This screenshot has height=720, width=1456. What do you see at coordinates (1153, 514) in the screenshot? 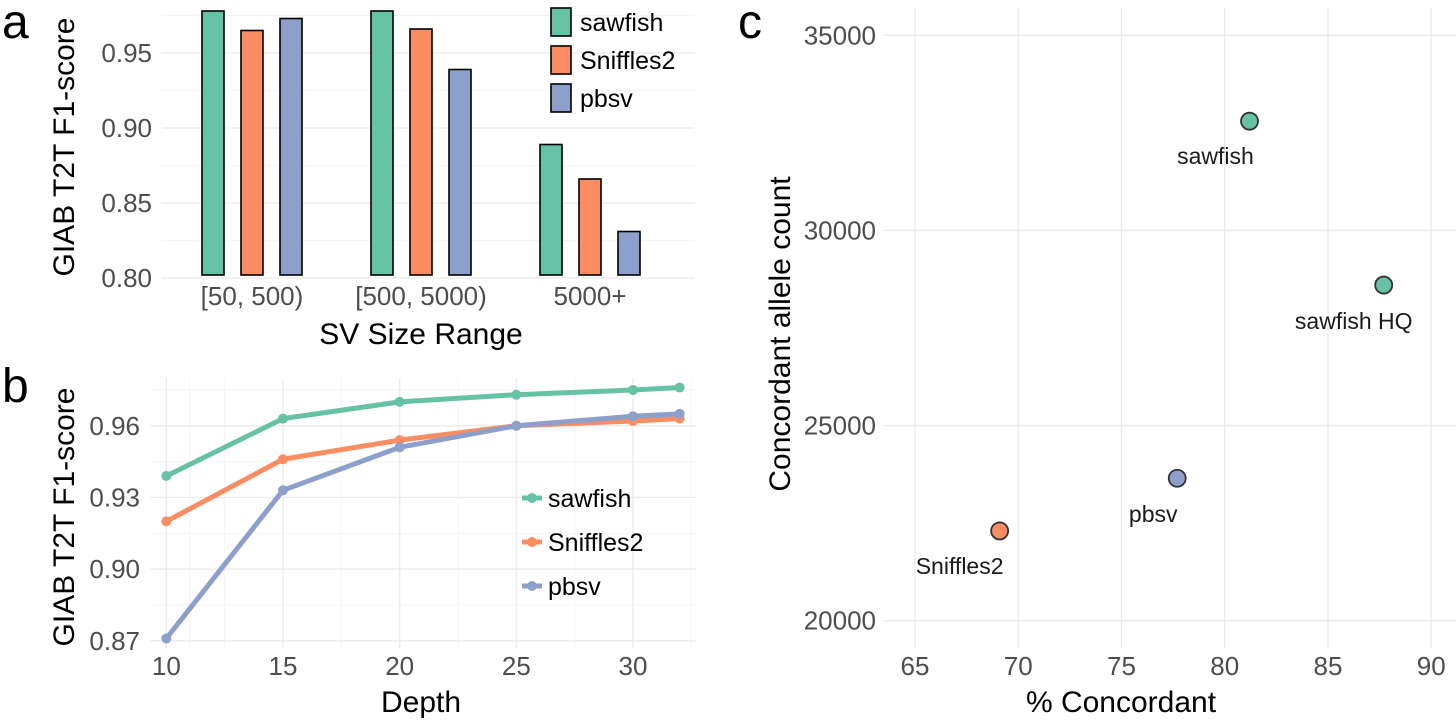
I see `point-label-pbsv: pbsv` at bounding box center [1153, 514].